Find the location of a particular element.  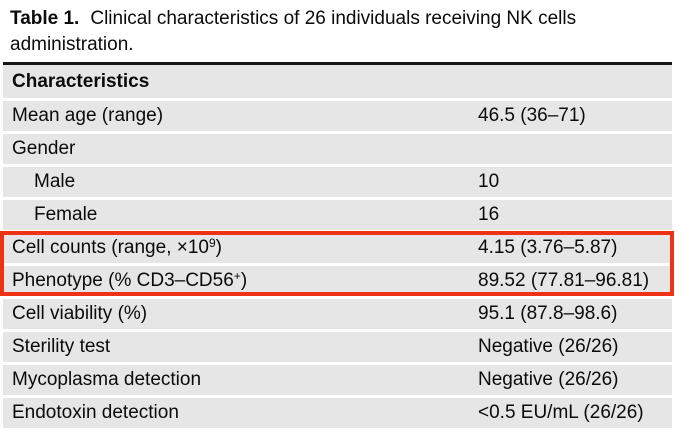

row-label: Cell viability (%) is located at coordinates (80, 313).